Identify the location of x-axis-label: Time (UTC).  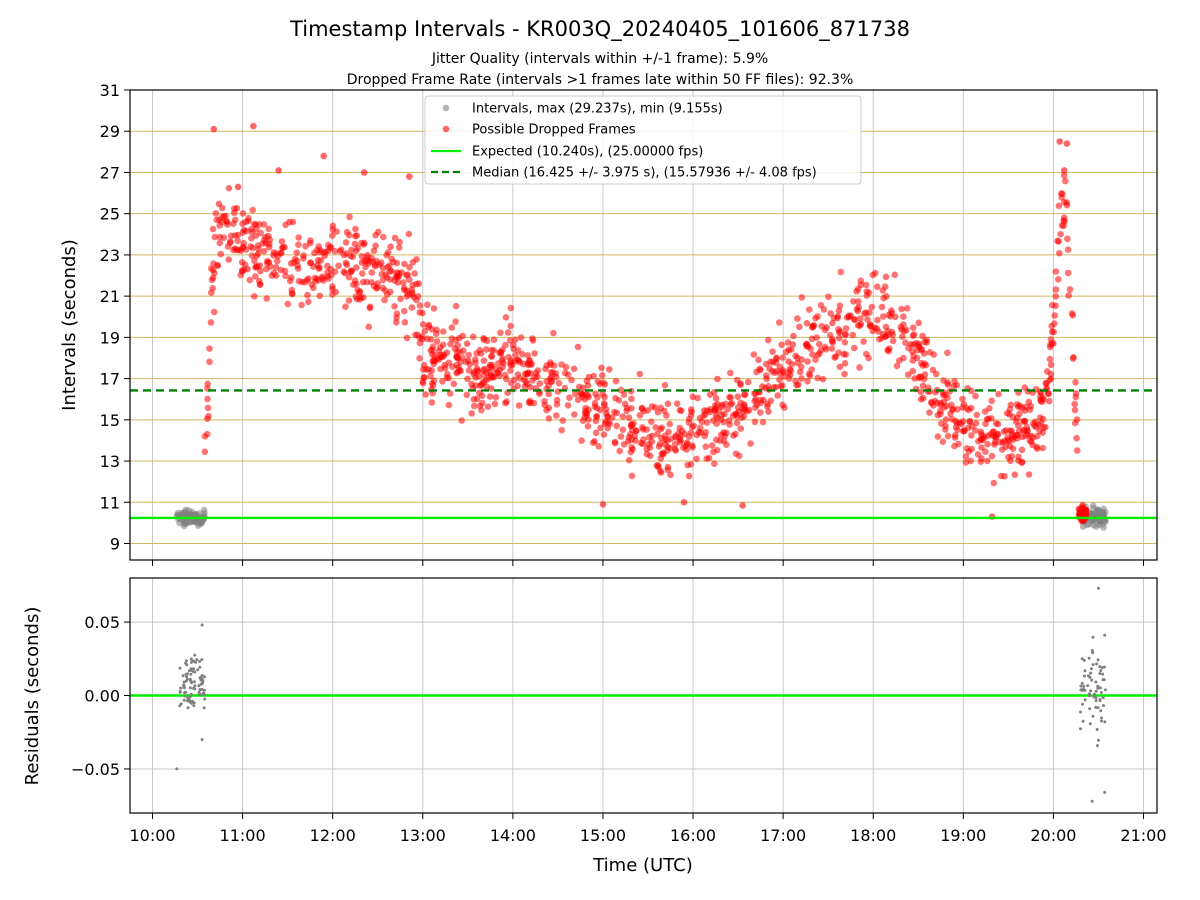
(642, 865).